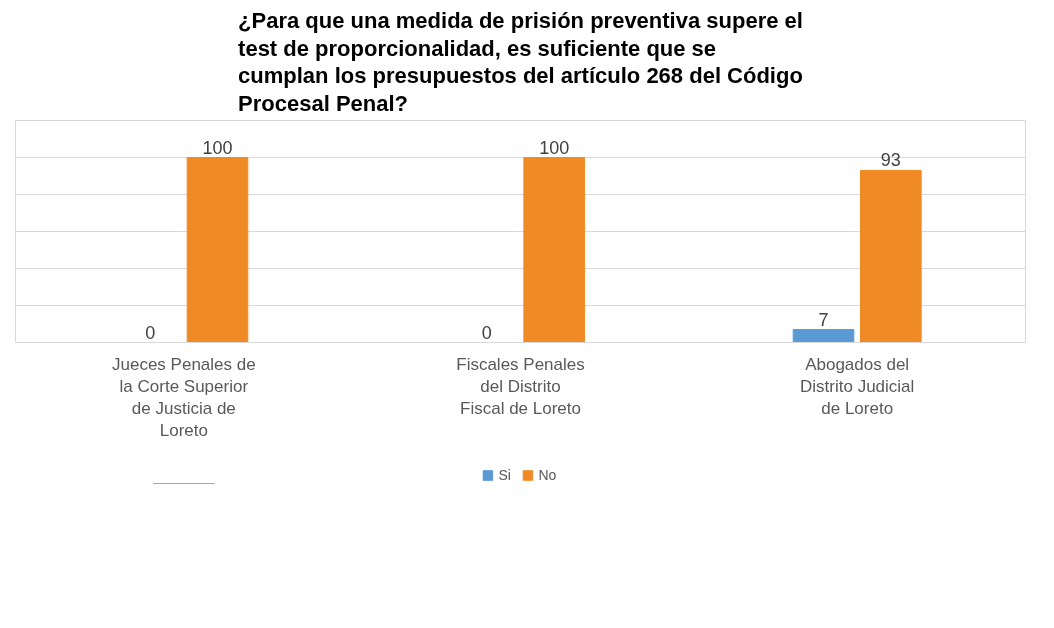  Describe the element at coordinates (520, 62) in the screenshot. I see `chart-title: ¿Para que una medida de prisión preventiva supere el test de proporcionalidad, es suficiente que se cumplan los presupuestos del artículo 268 del Código Procesal Penal?` at that location.